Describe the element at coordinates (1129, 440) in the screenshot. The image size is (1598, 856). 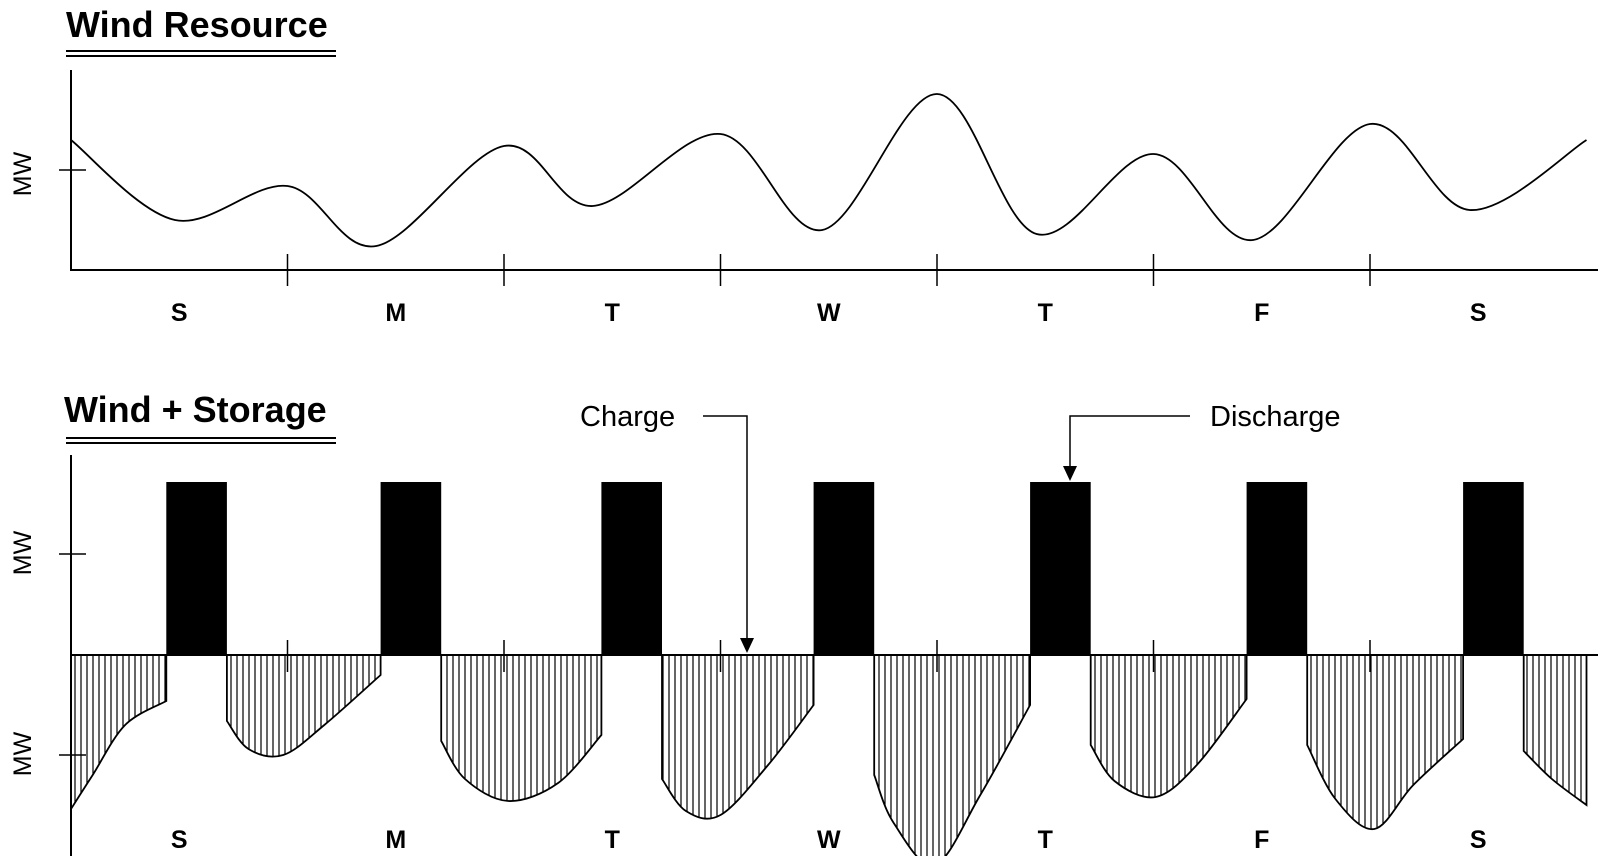
I see `discharge-annotation-arrow-line` at that location.